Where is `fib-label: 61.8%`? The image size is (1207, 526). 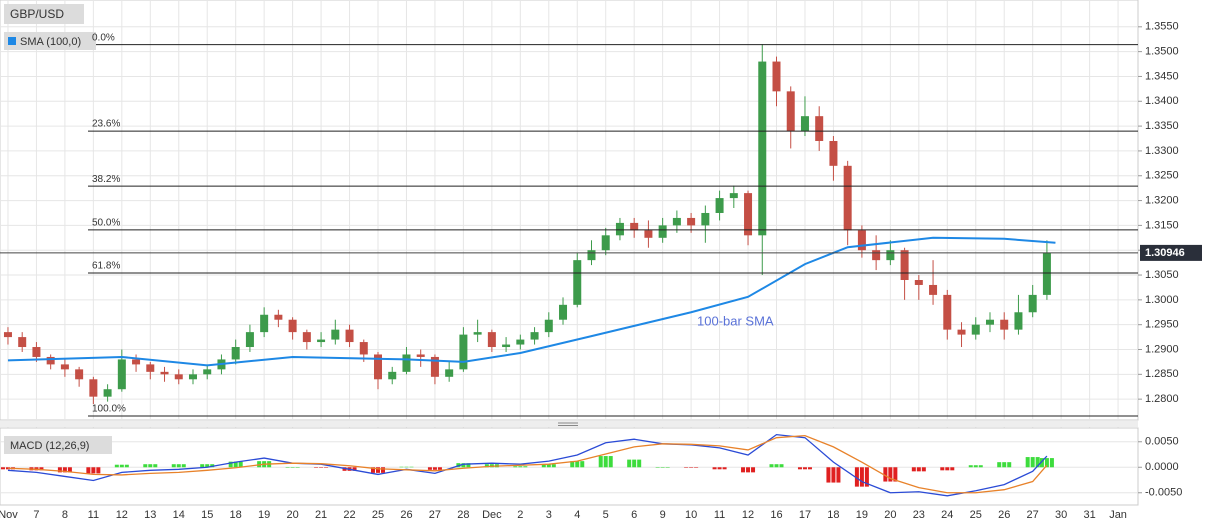 fib-label: 61.8% is located at coordinates (106, 266).